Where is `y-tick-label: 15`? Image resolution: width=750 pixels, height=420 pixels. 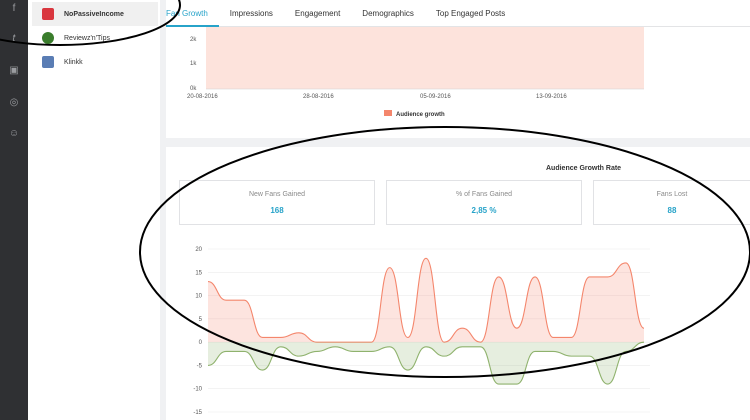
y-tick-label: 15 is located at coordinates (198, 273).